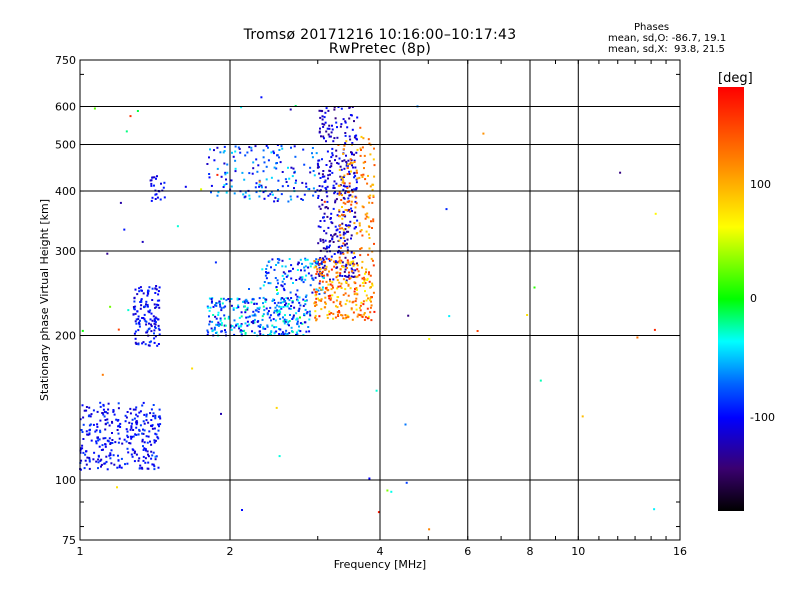  I want to click on x-tick-label: 10, so click(578, 551).